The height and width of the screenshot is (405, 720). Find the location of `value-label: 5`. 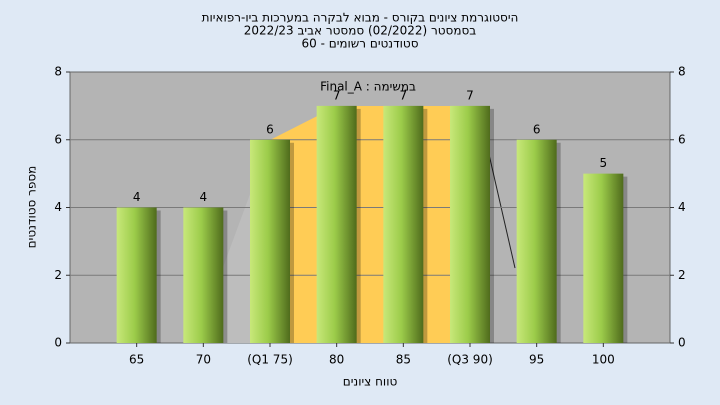

value-label: 5 is located at coordinates (604, 163).